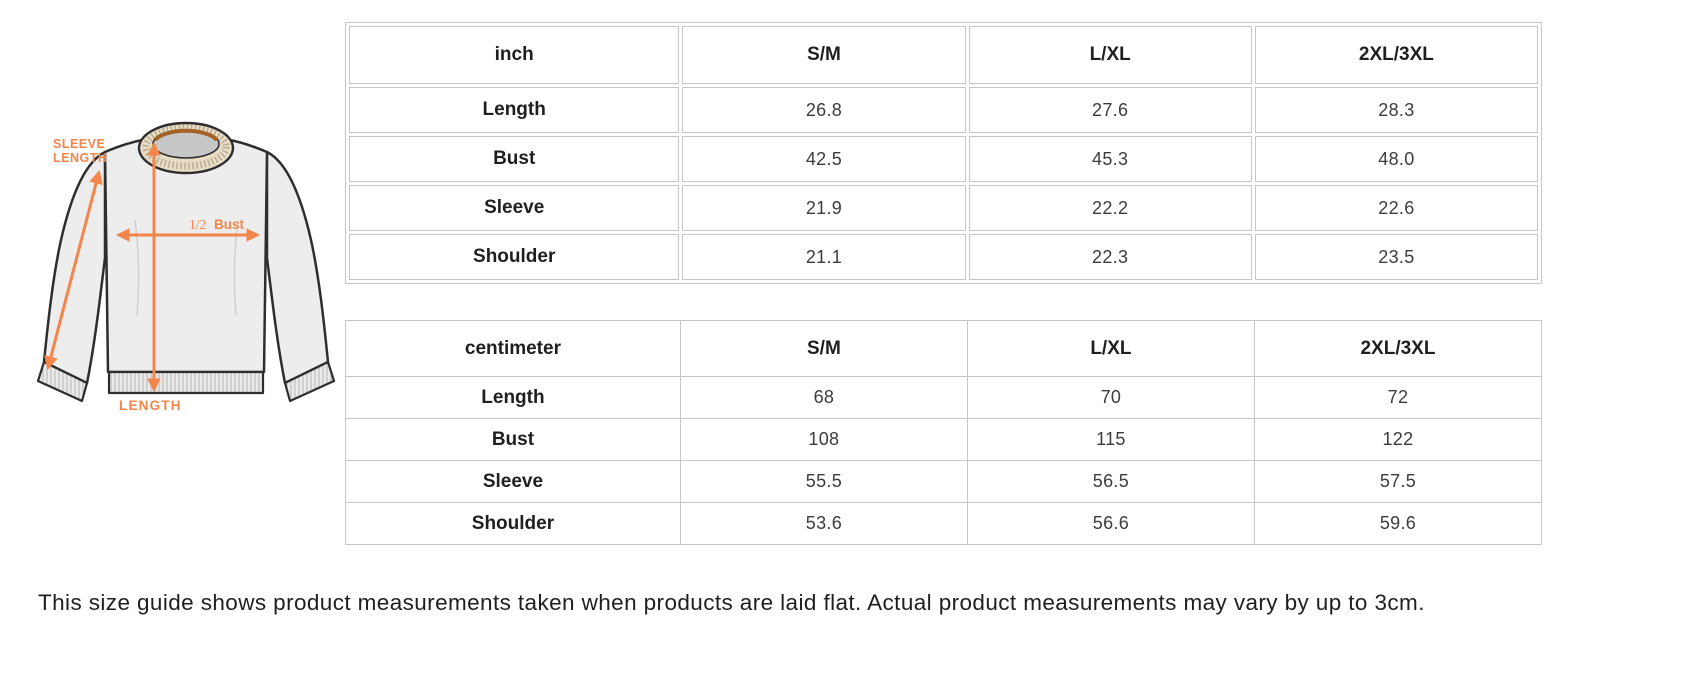  What do you see at coordinates (514, 55) in the screenshot?
I see `unit-header: inch` at bounding box center [514, 55].